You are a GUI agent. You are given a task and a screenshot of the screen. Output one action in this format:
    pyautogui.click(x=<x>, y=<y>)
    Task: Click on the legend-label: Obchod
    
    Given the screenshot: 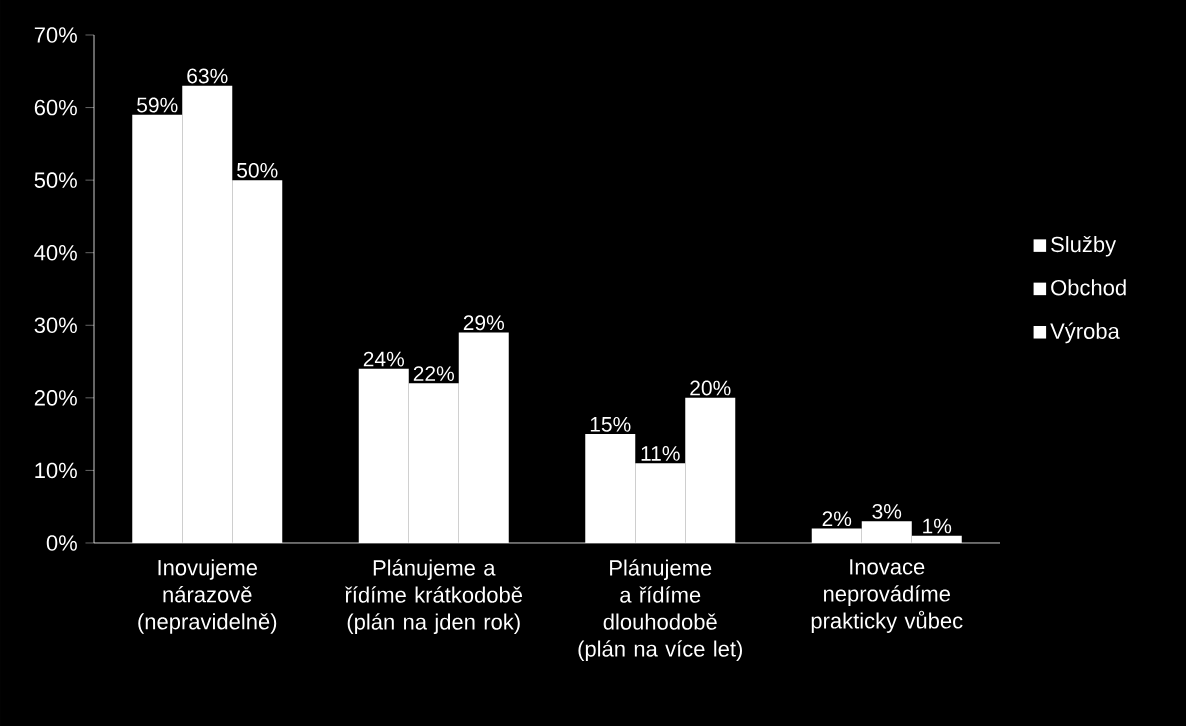 What is the action you would take?
    pyautogui.click(x=1088, y=287)
    